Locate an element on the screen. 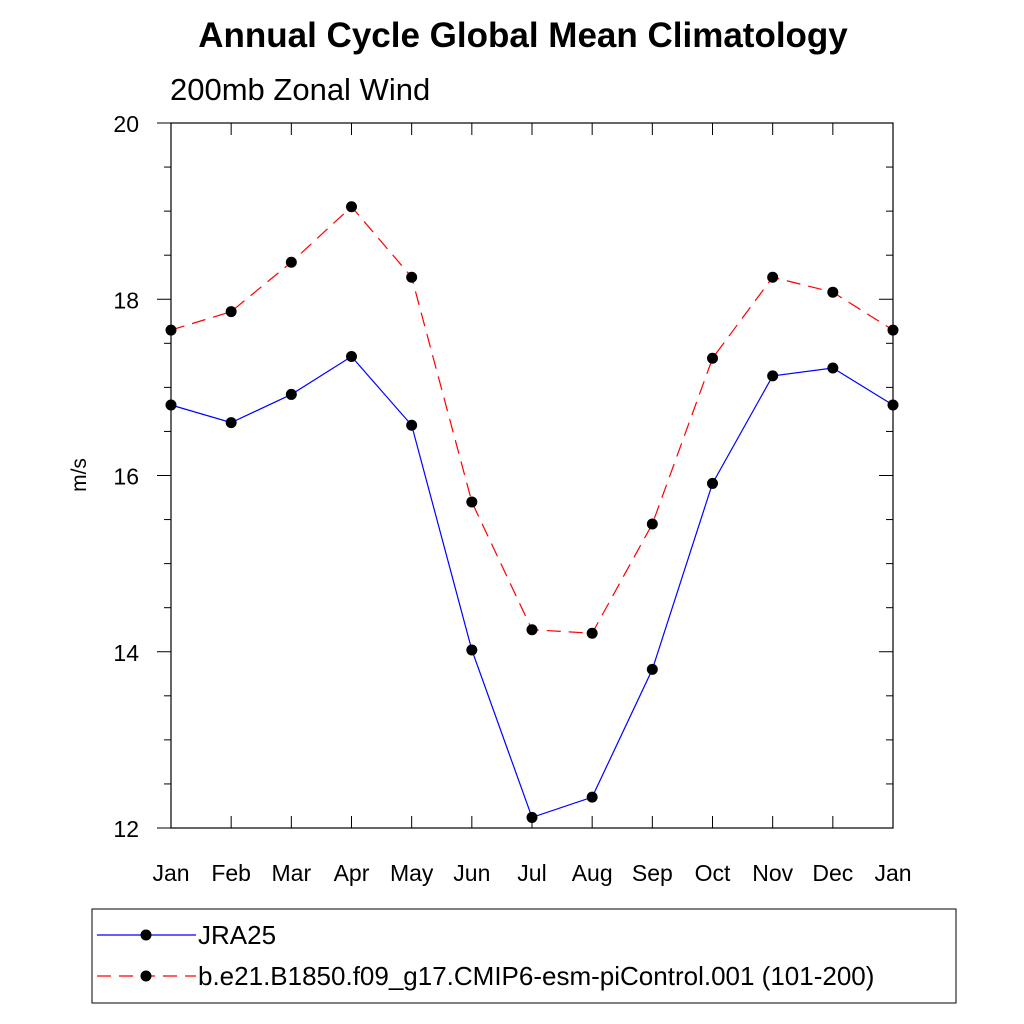 The width and height of the screenshot is (1024, 1024). y-tick-label: 20 is located at coordinates (126, 124).